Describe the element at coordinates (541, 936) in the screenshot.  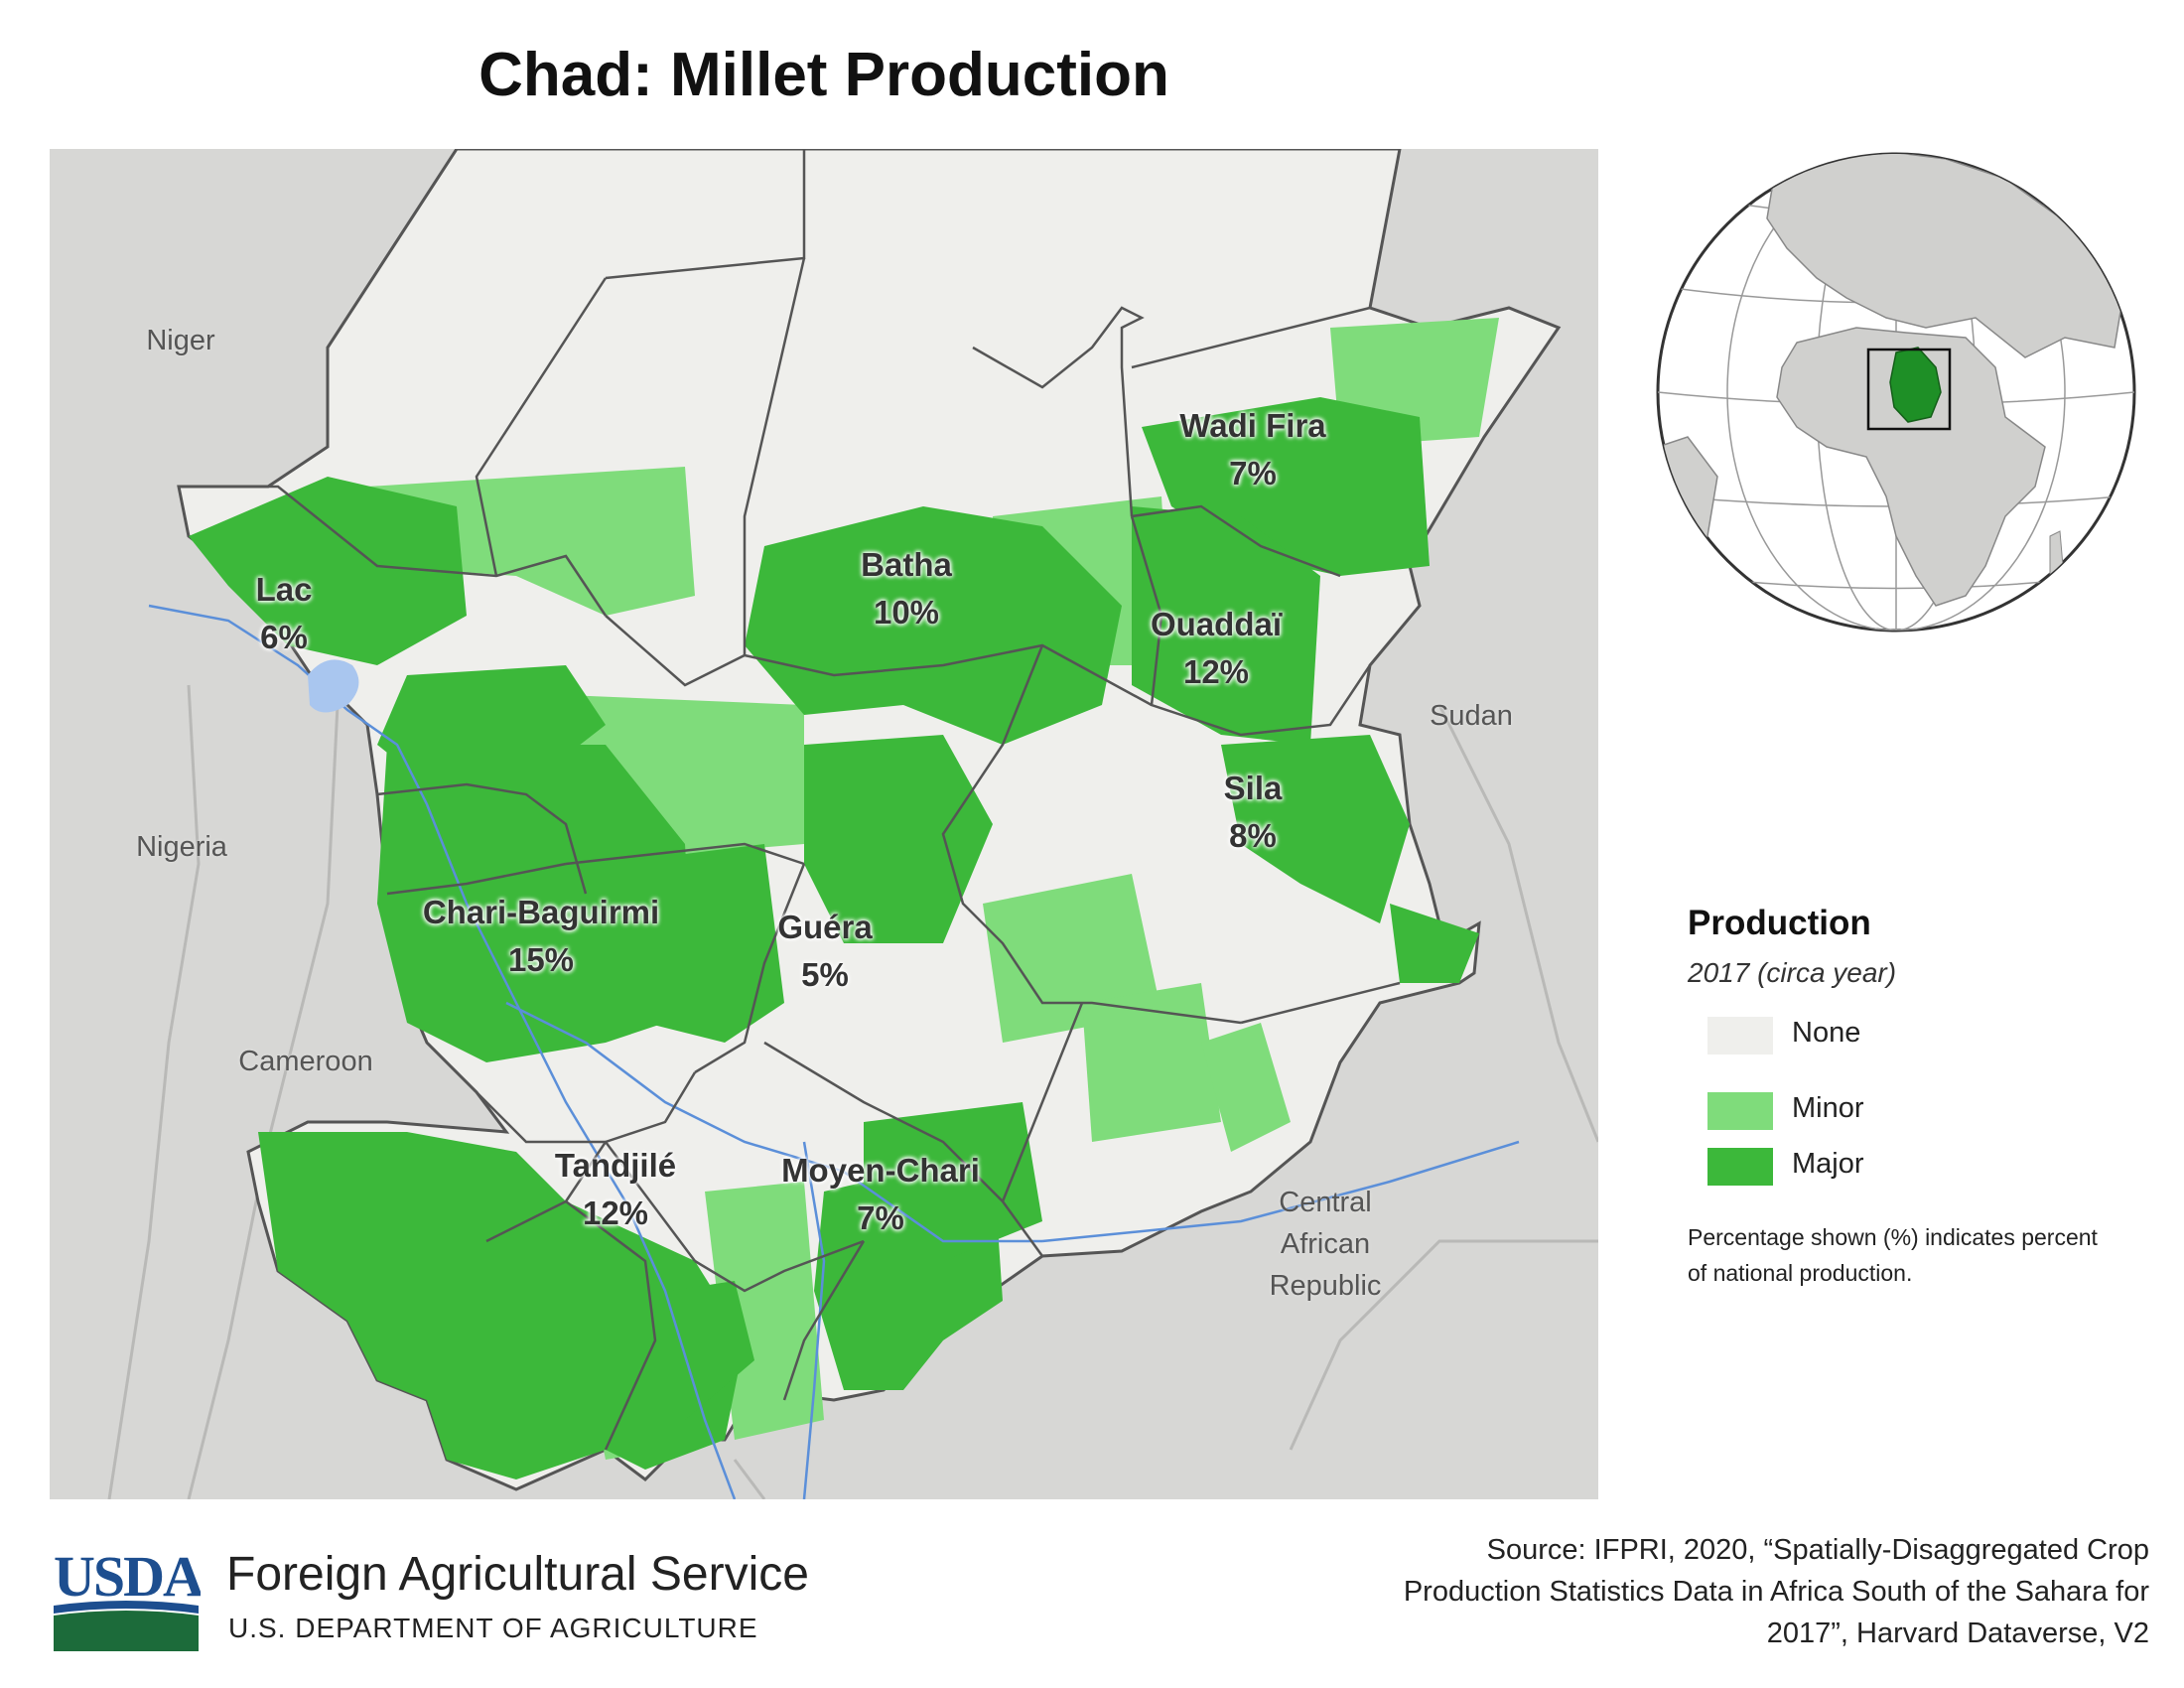
I see `region-label-chari-baguirmi: Chari-Baguirmi 15%` at that location.